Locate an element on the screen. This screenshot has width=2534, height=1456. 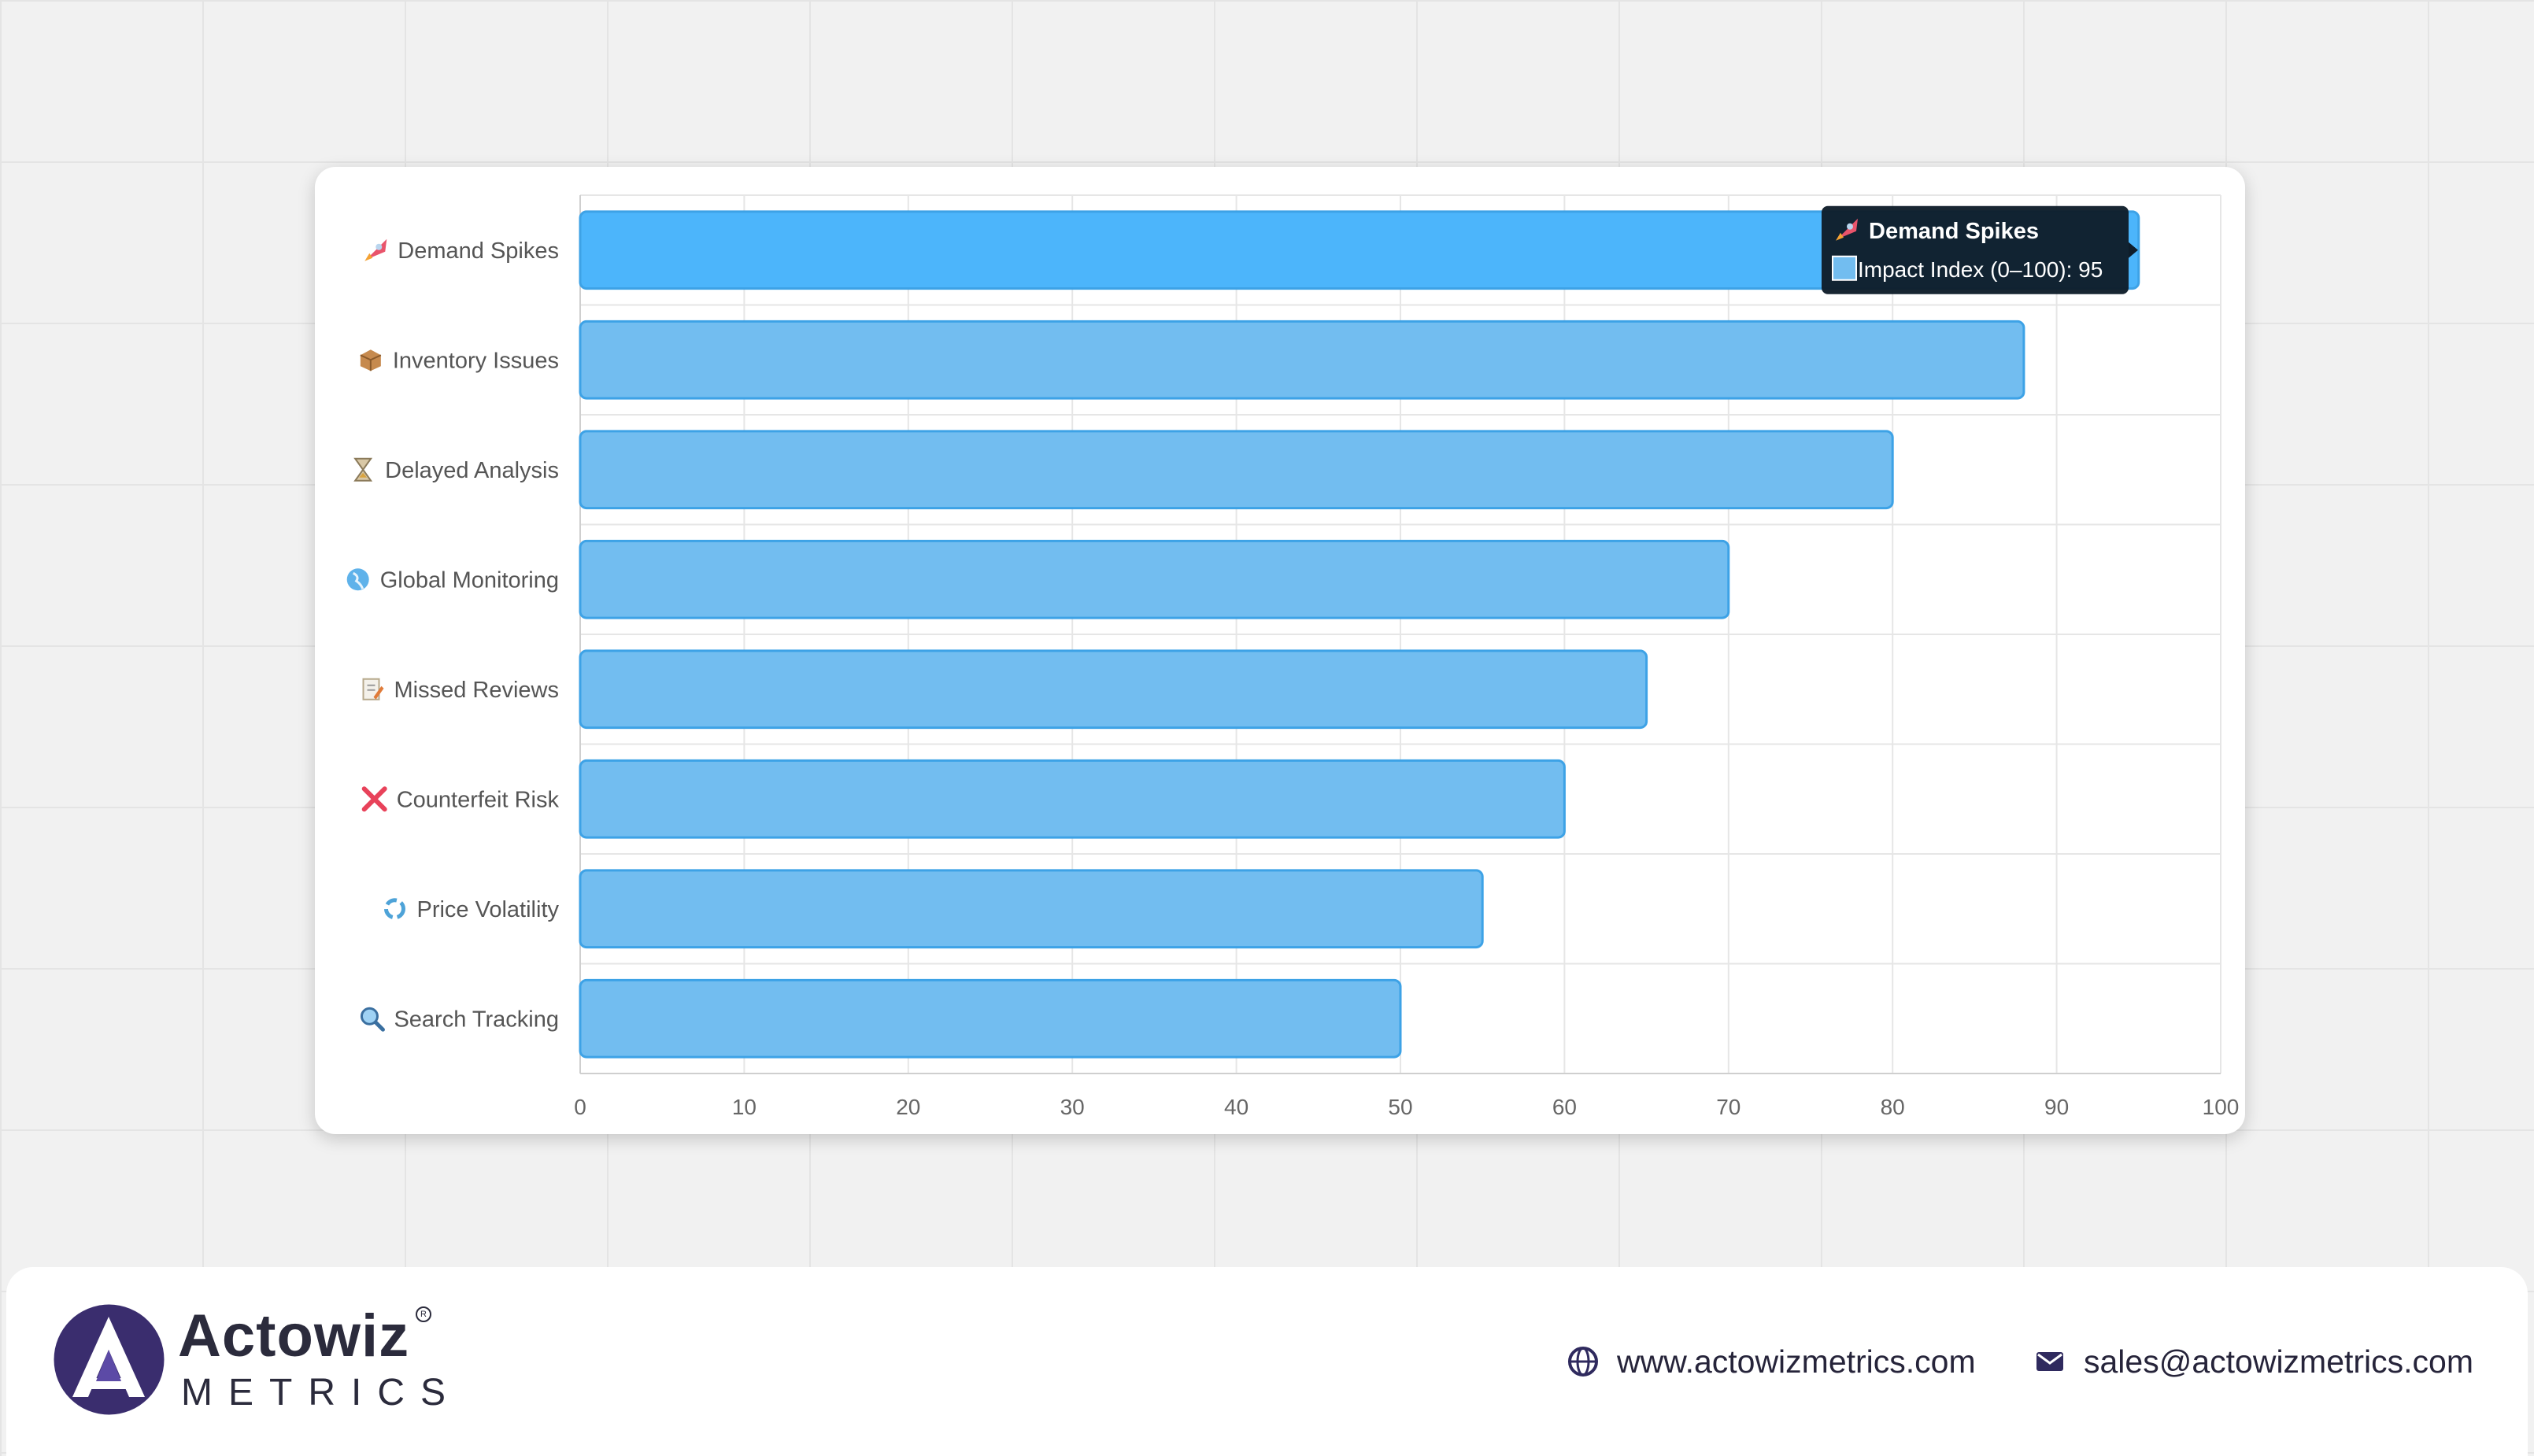
website-contact: www.actowizmetrics.com is located at coordinates (1771, 1361).